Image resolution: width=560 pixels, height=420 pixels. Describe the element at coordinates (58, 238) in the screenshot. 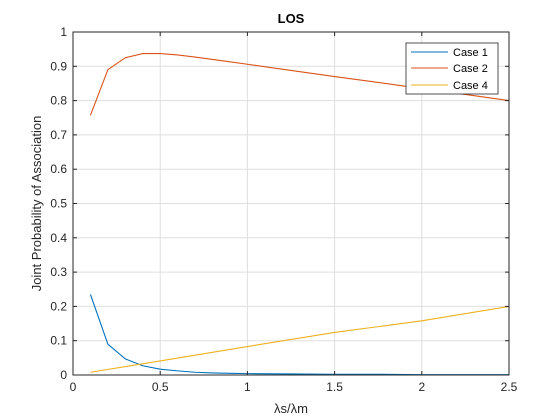

I see `y-tick-label: 0.4` at that location.